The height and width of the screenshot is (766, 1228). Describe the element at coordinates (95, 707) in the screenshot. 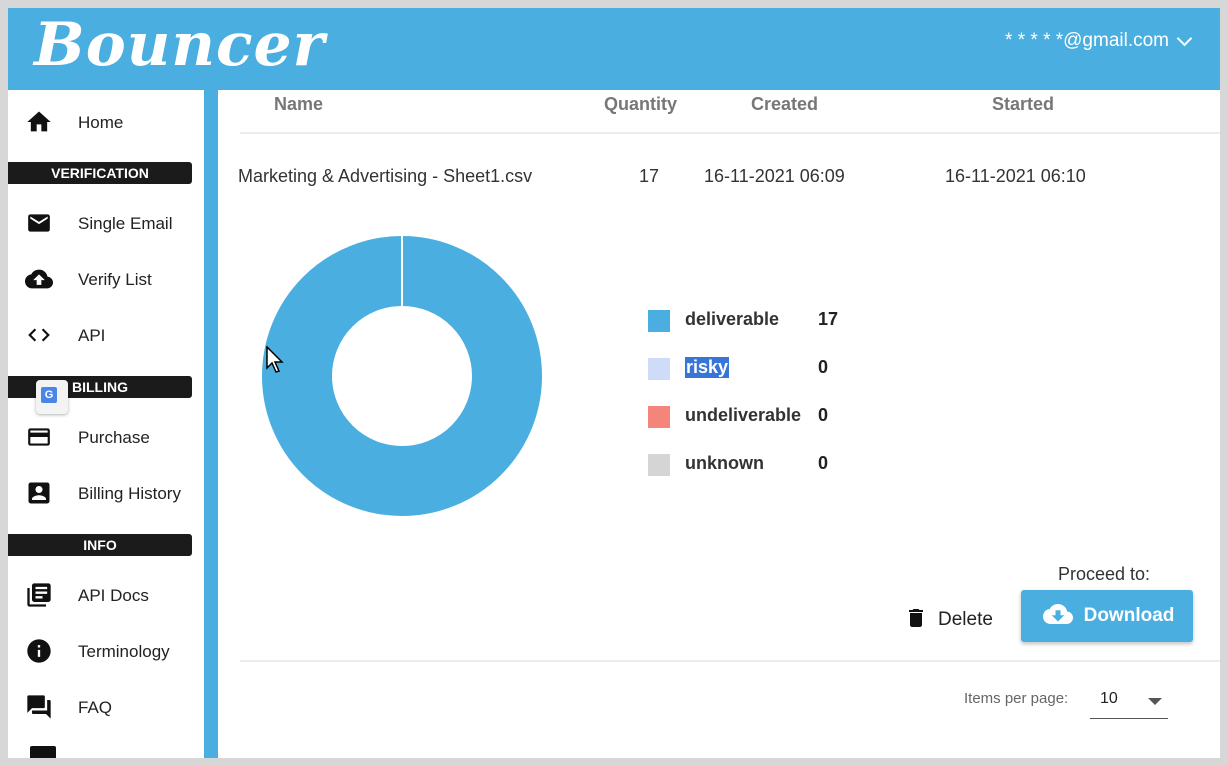

I see `sidebar-item-label: FAQ` at that location.